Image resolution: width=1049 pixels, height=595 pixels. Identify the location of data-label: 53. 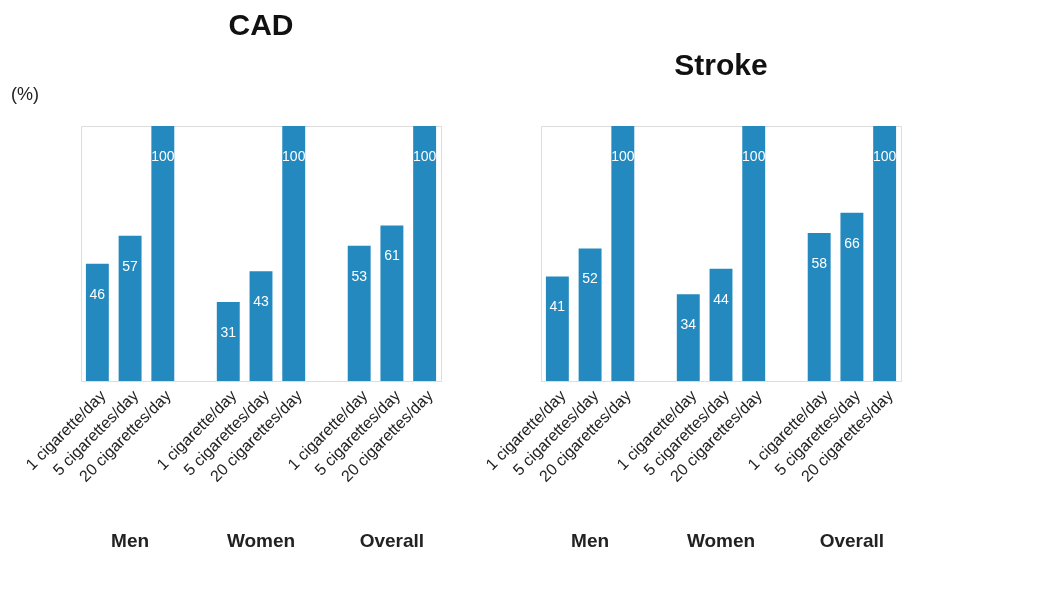
(359, 275).